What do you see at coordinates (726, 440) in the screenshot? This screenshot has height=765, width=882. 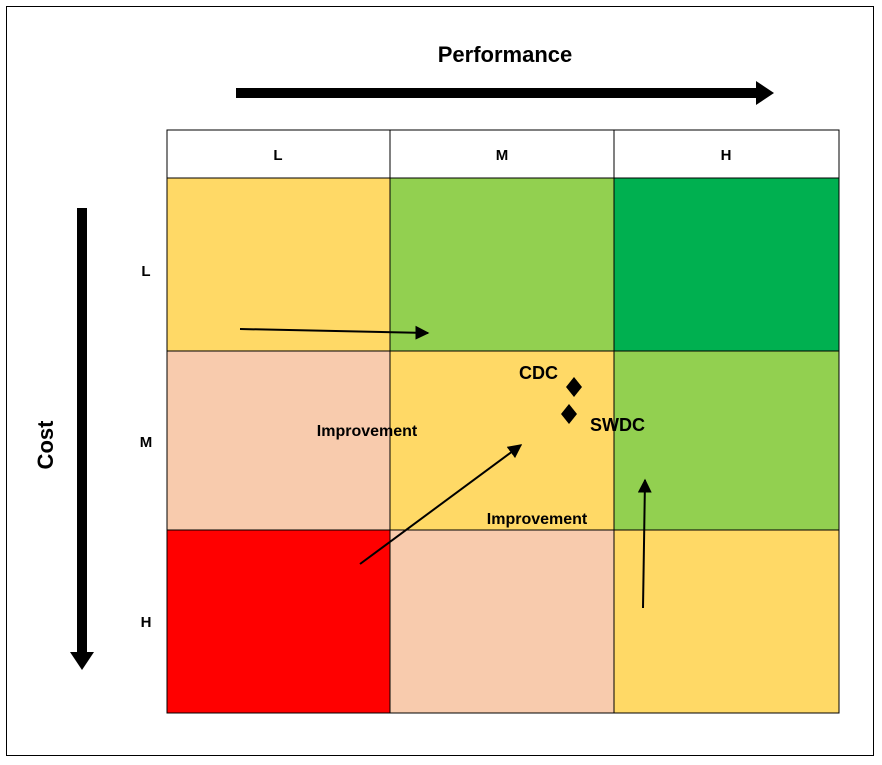 I see `cell-cost-m-perf-h` at bounding box center [726, 440].